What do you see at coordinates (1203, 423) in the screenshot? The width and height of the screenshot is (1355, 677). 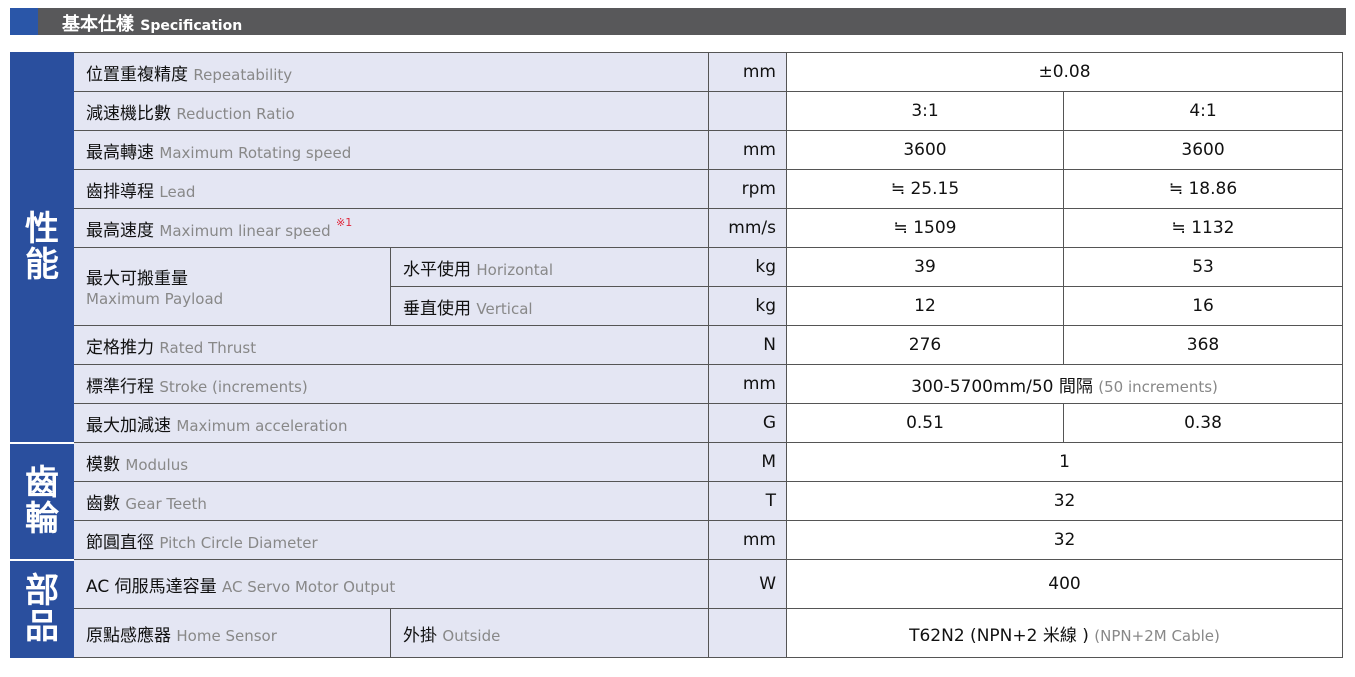 I see `value-4-1: 0.38` at bounding box center [1203, 423].